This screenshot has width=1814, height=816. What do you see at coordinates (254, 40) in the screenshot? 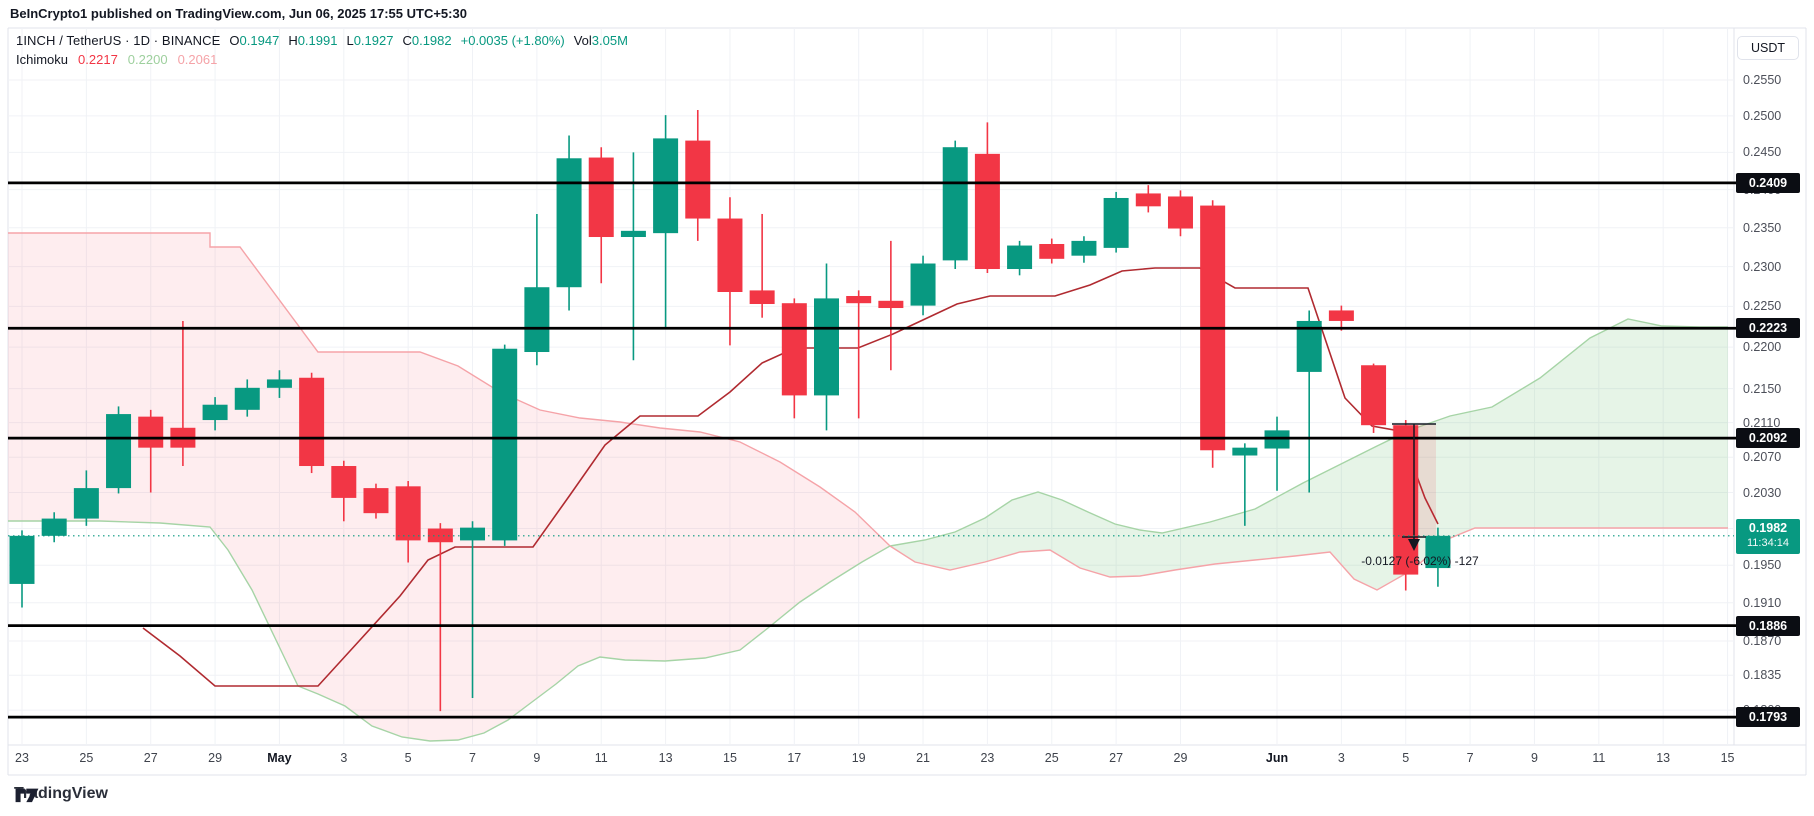
I see `ohlc-token-o: O0.1947` at bounding box center [254, 40].